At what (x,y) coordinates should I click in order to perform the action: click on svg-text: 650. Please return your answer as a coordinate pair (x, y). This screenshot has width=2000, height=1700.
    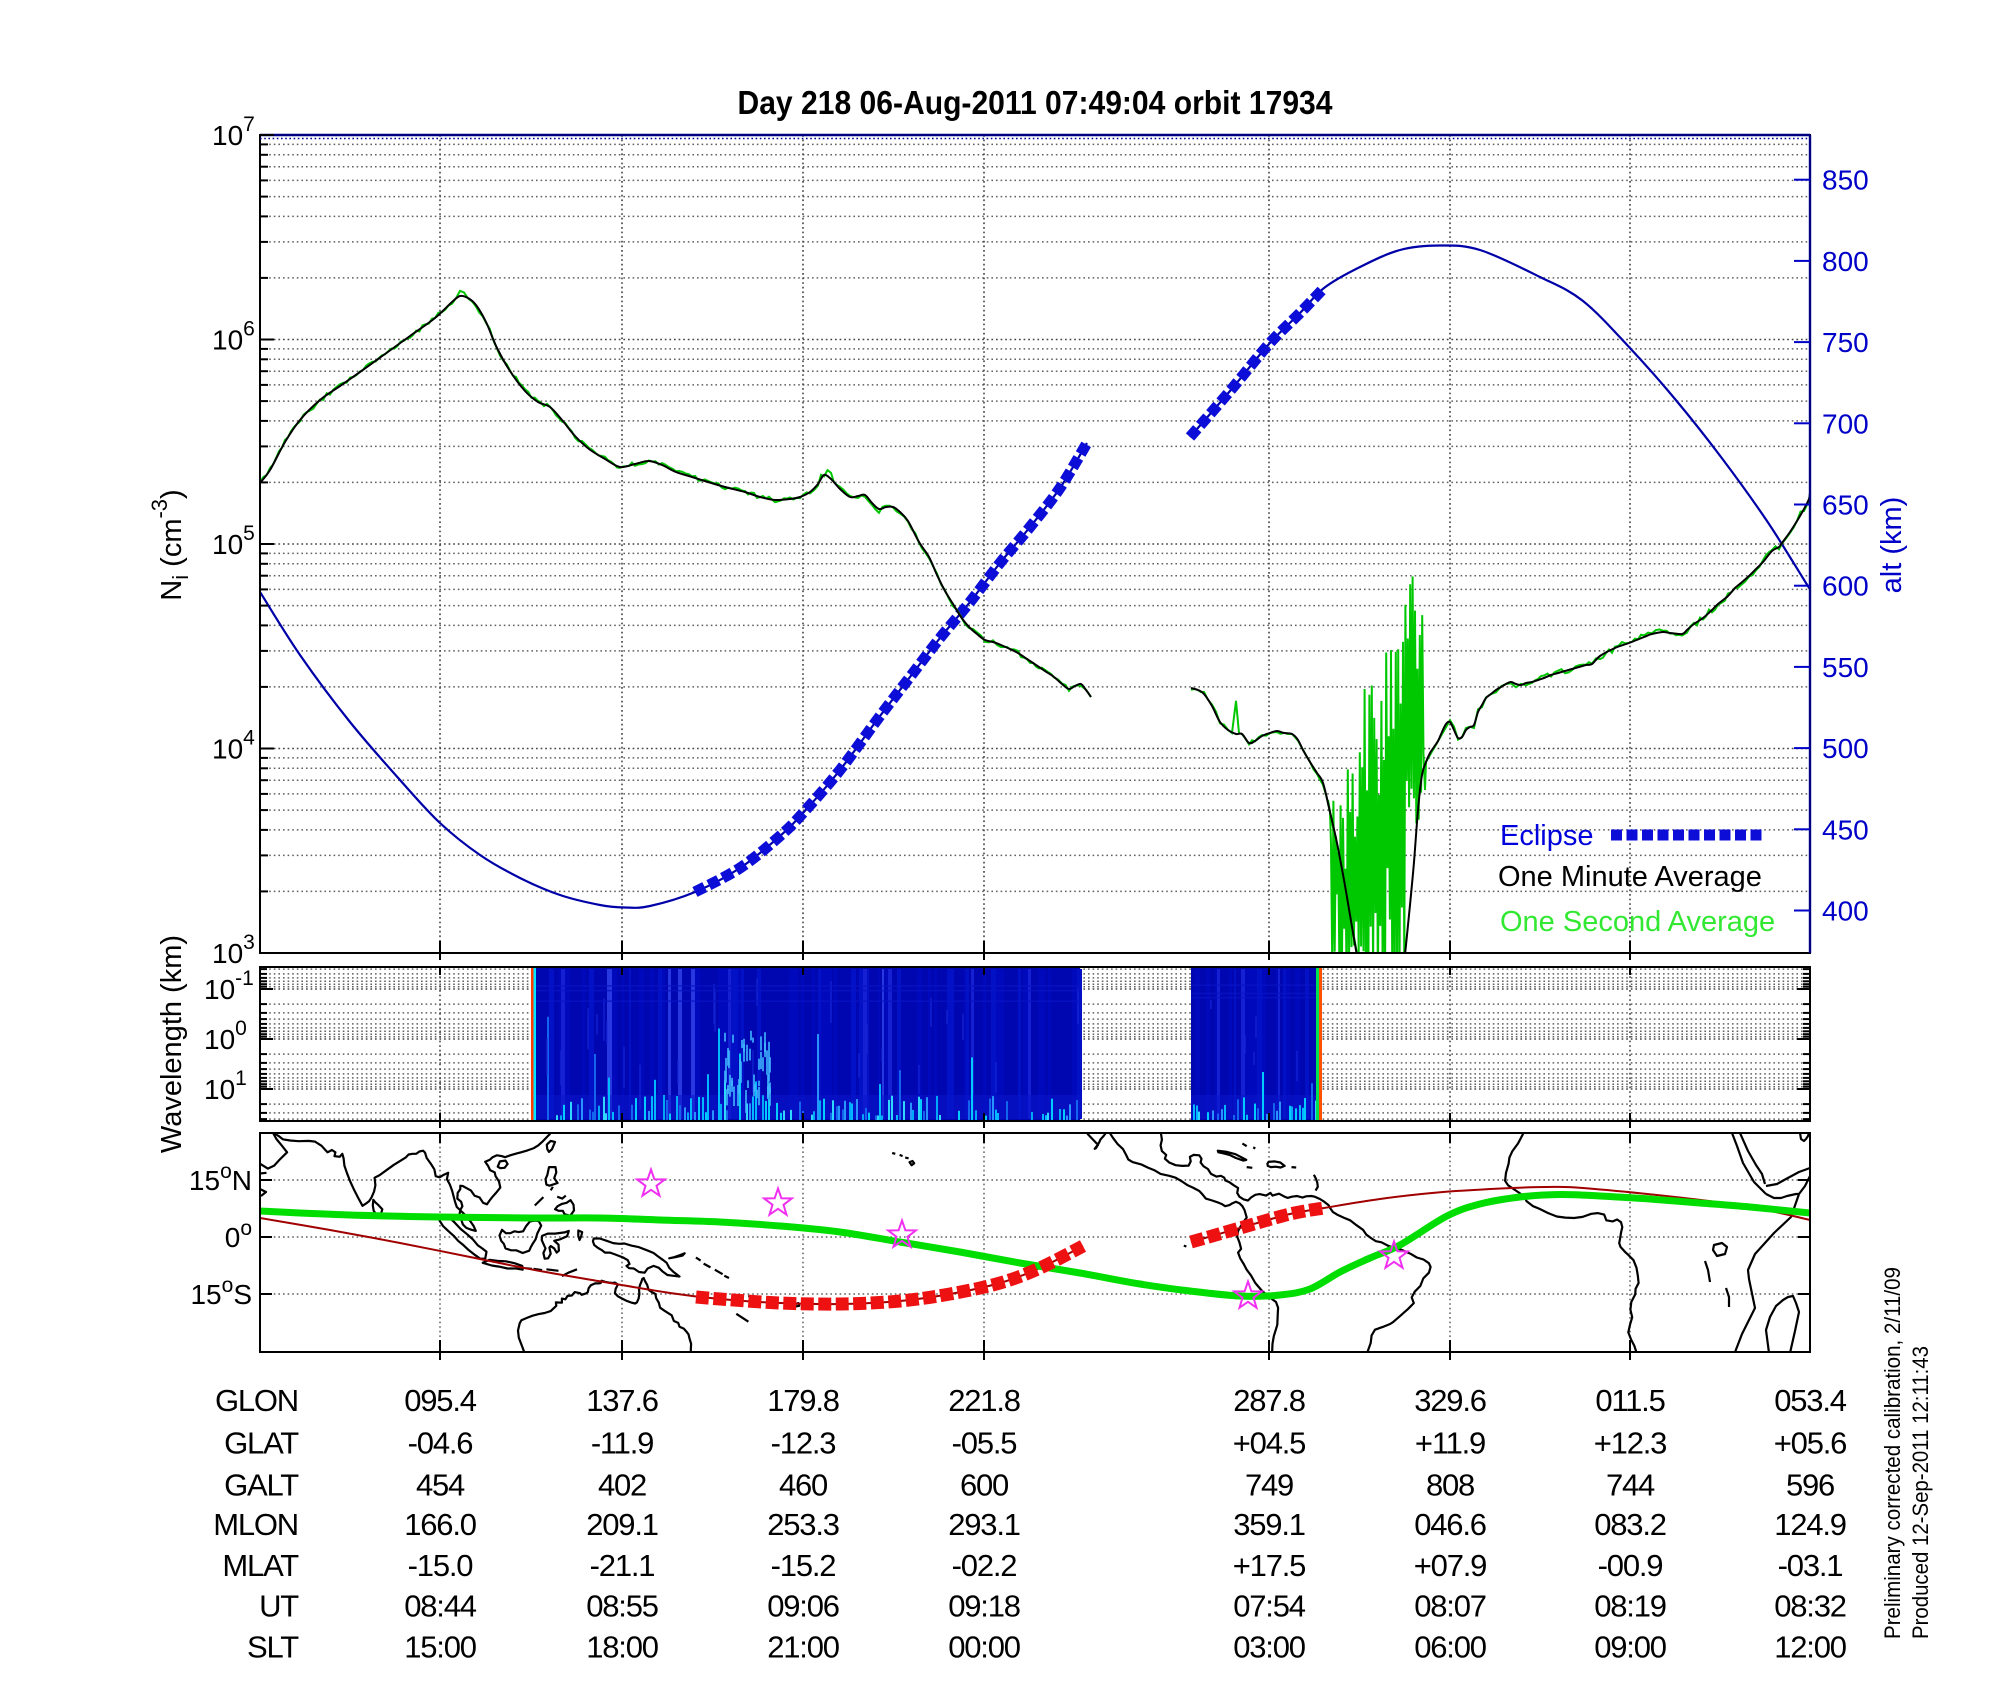
    Looking at the image, I should click on (1845, 505).